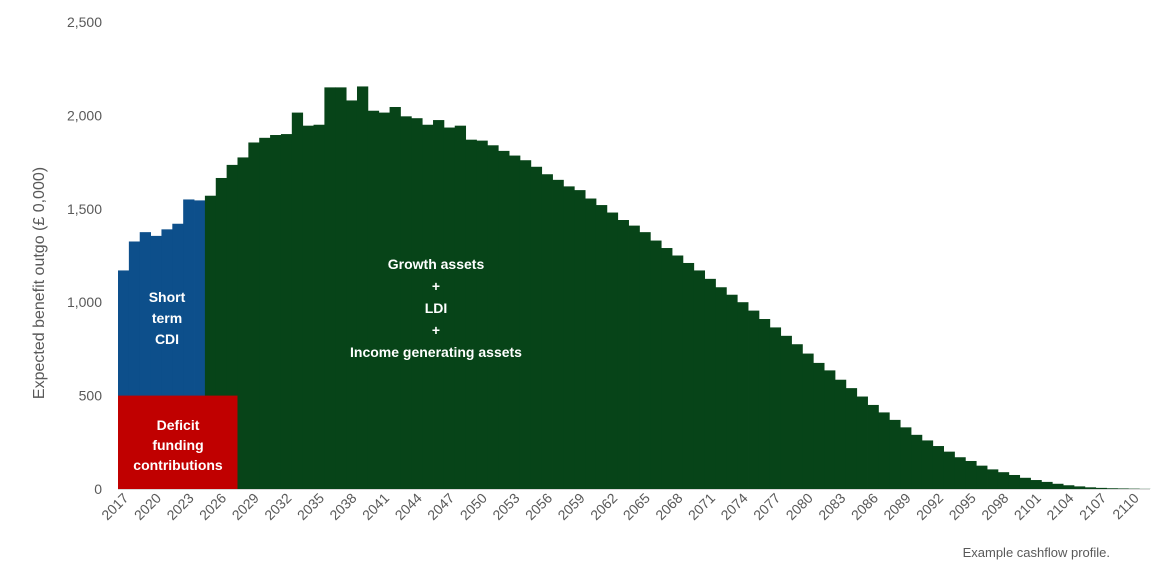 This screenshot has width=1157, height=576. What do you see at coordinates (277, 506) in the screenshot?
I see `x-tick-label: 2032` at bounding box center [277, 506].